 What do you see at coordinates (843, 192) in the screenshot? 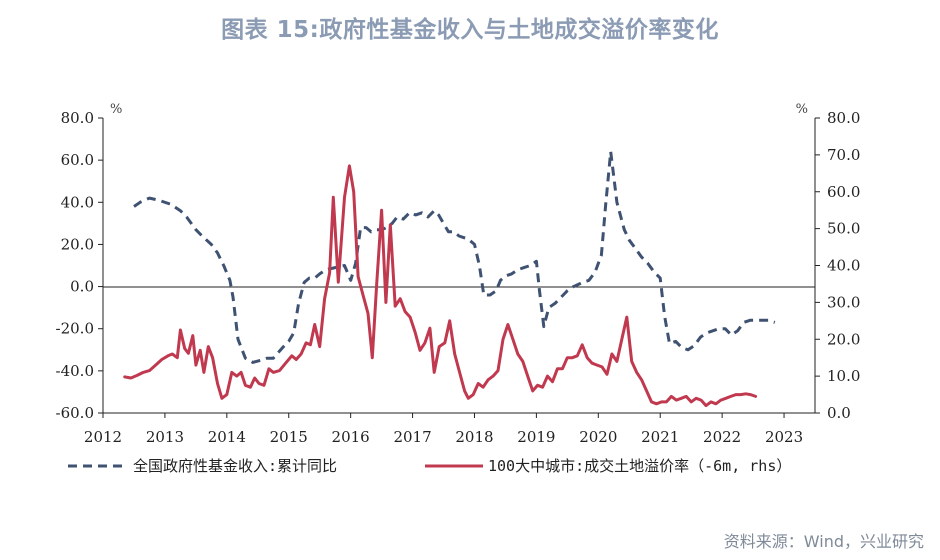
I see `right-tick-label: 60.0` at bounding box center [843, 192].